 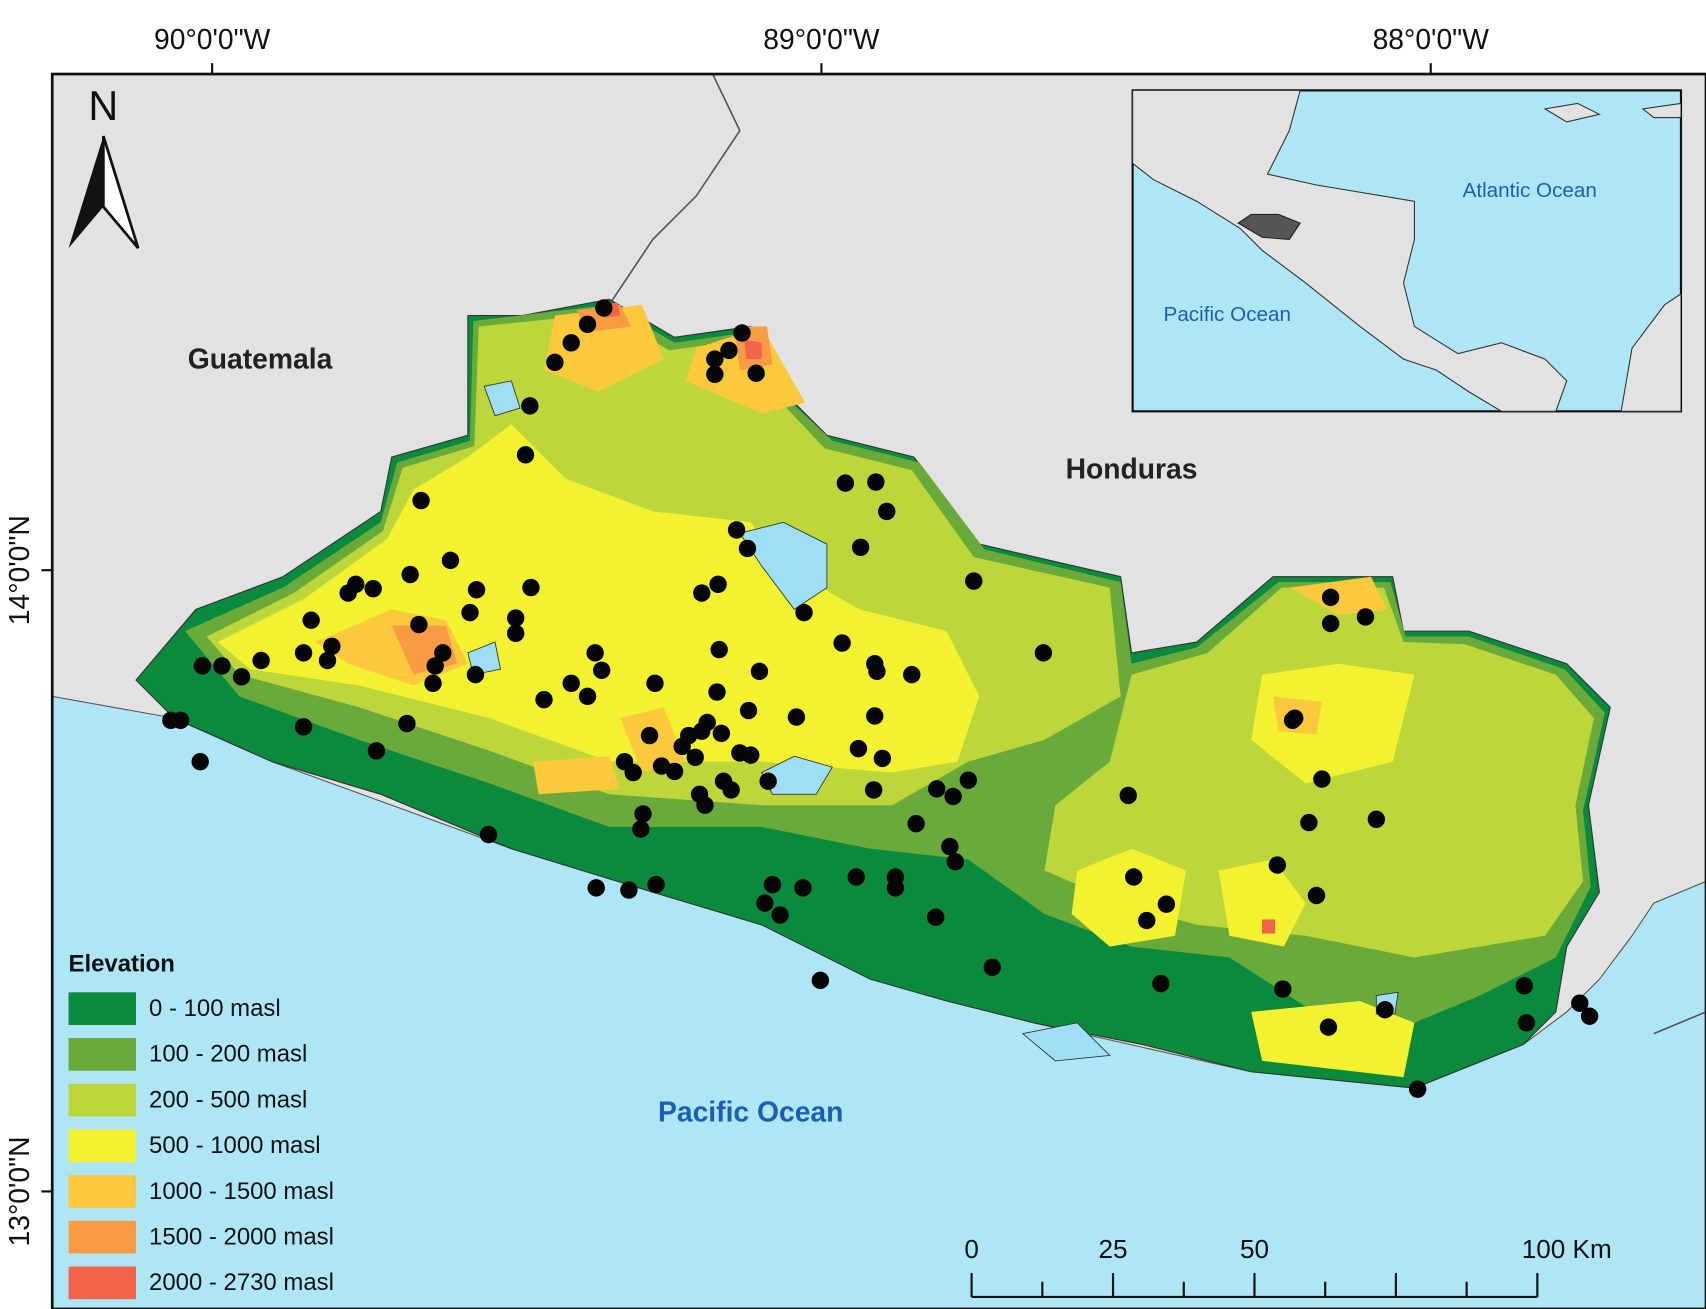 I want to click on legend-label: 1500 - 2000 masl, so click(x=241, y=1237).